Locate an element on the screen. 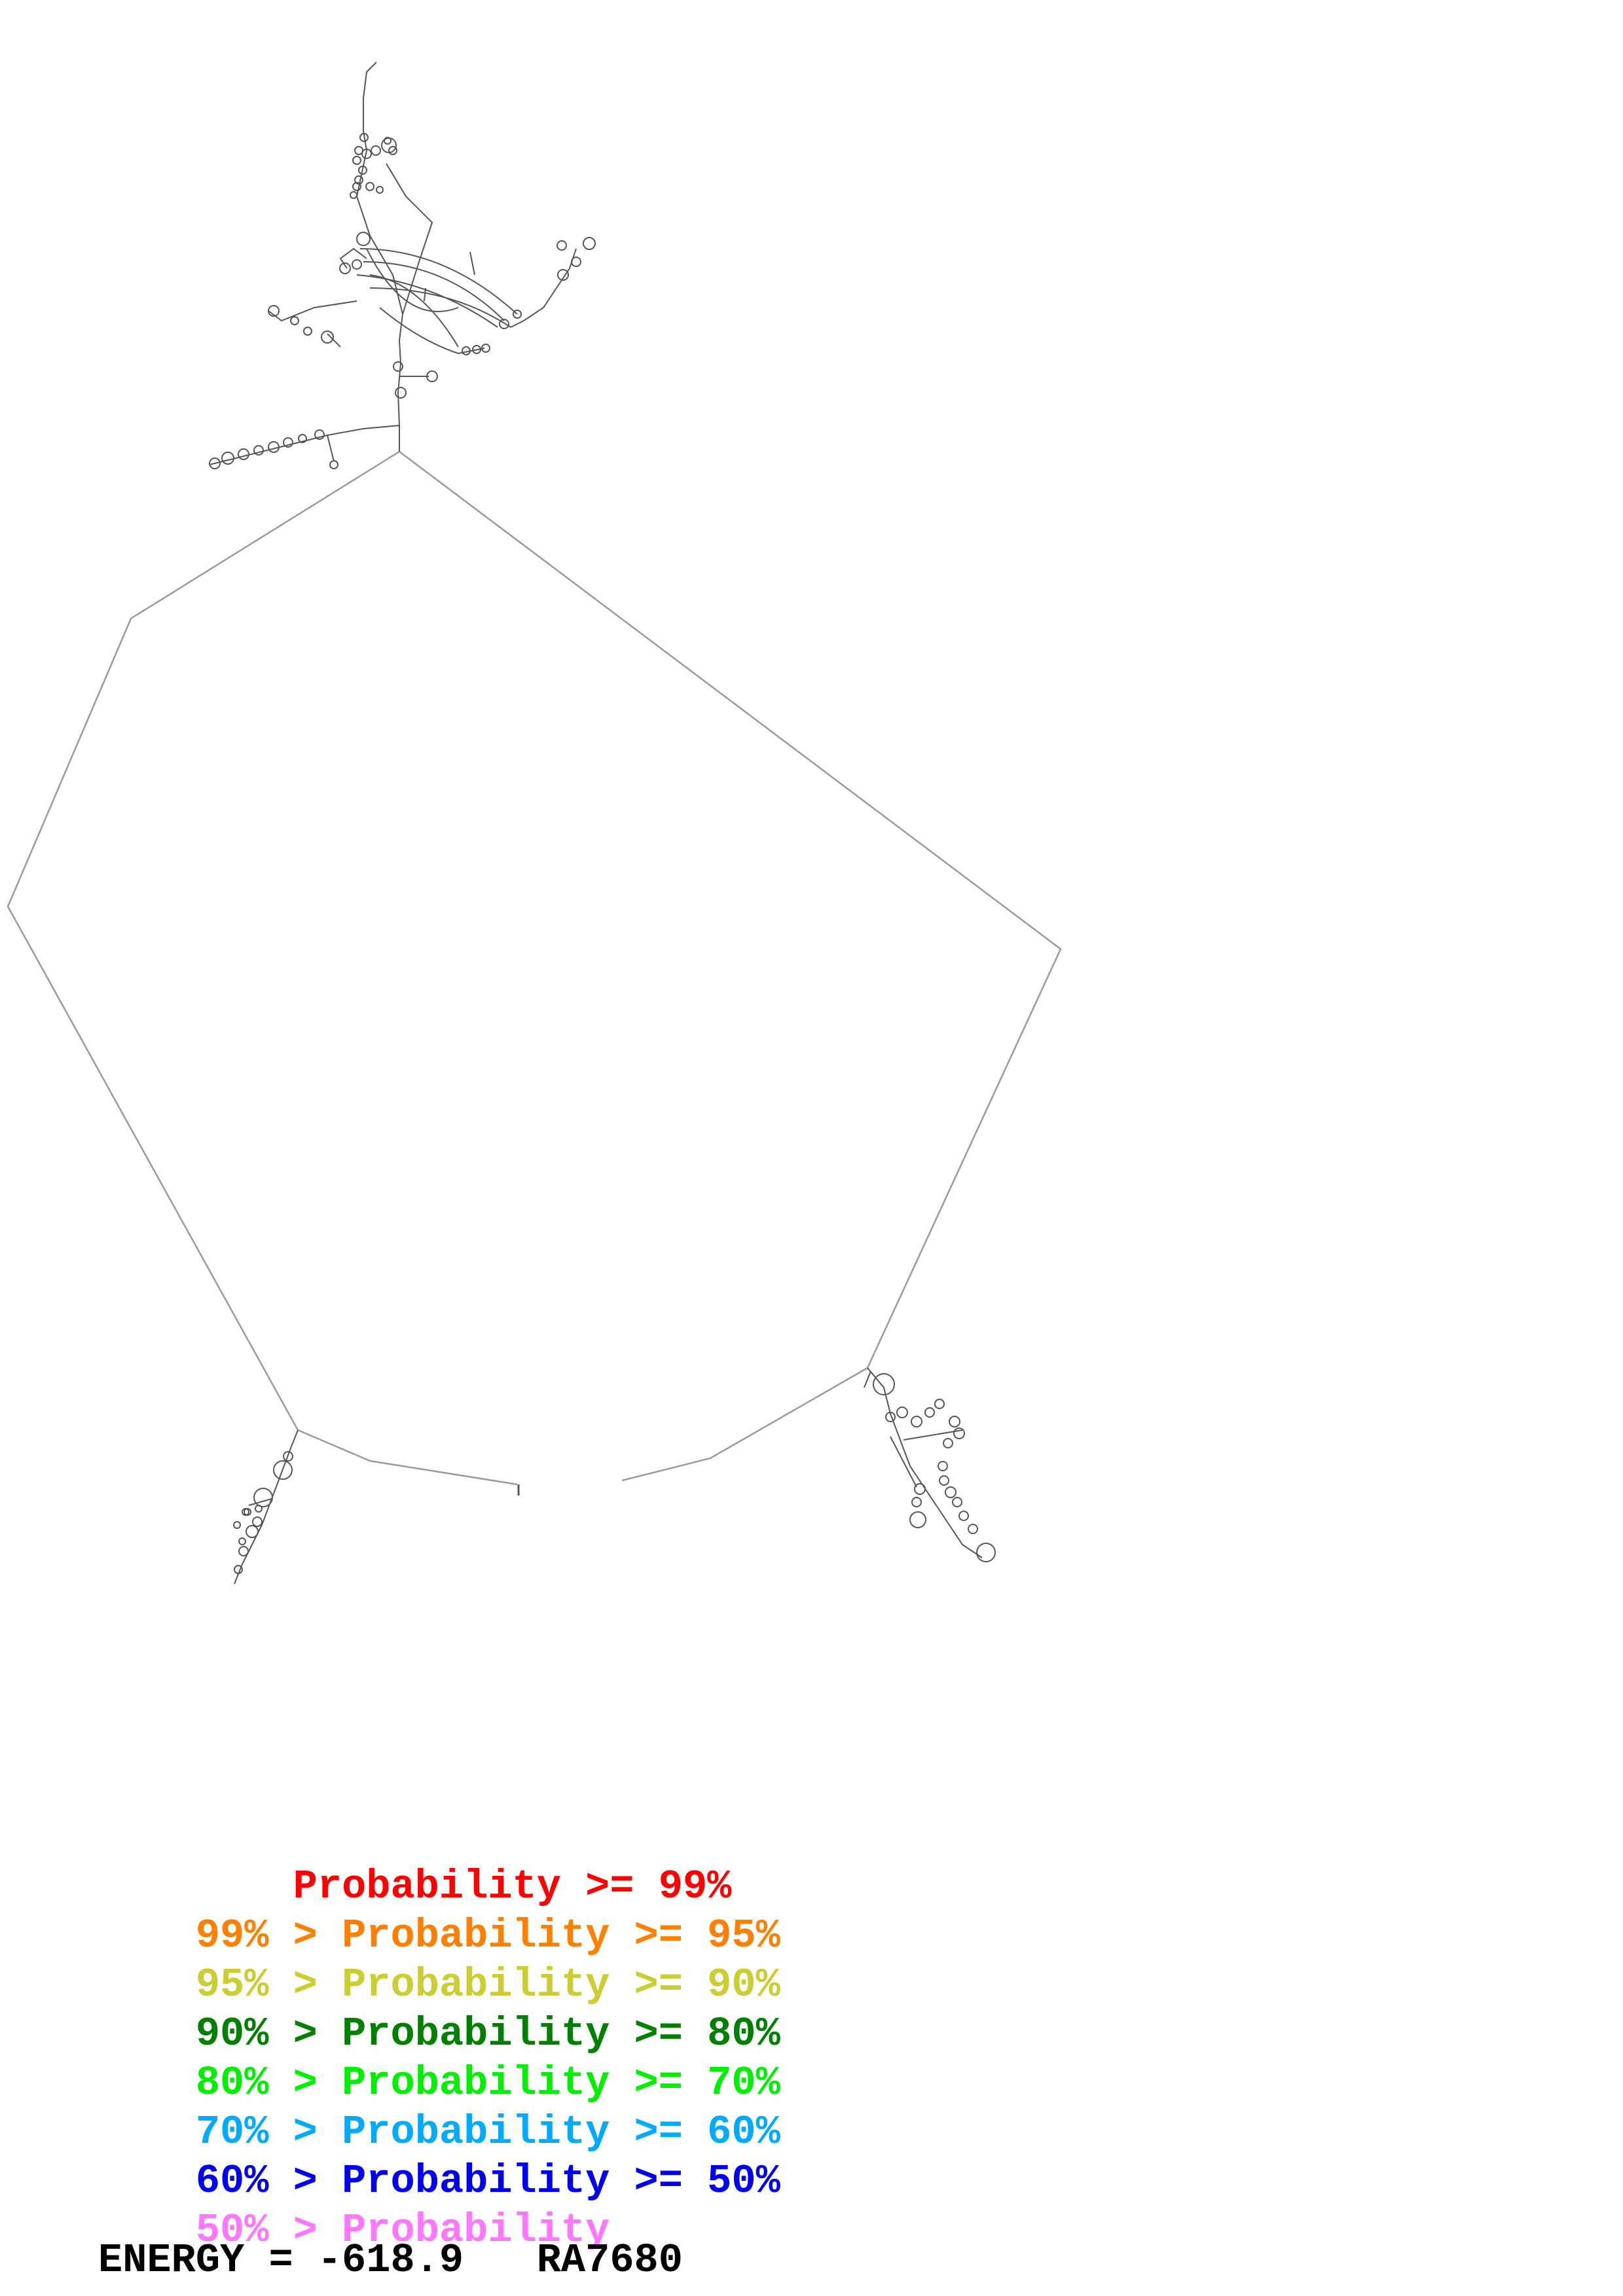 Image resolution: width=1623 pixels, height=2296 pixels. bottom-right-domain is located at coordinates (930, 1464).